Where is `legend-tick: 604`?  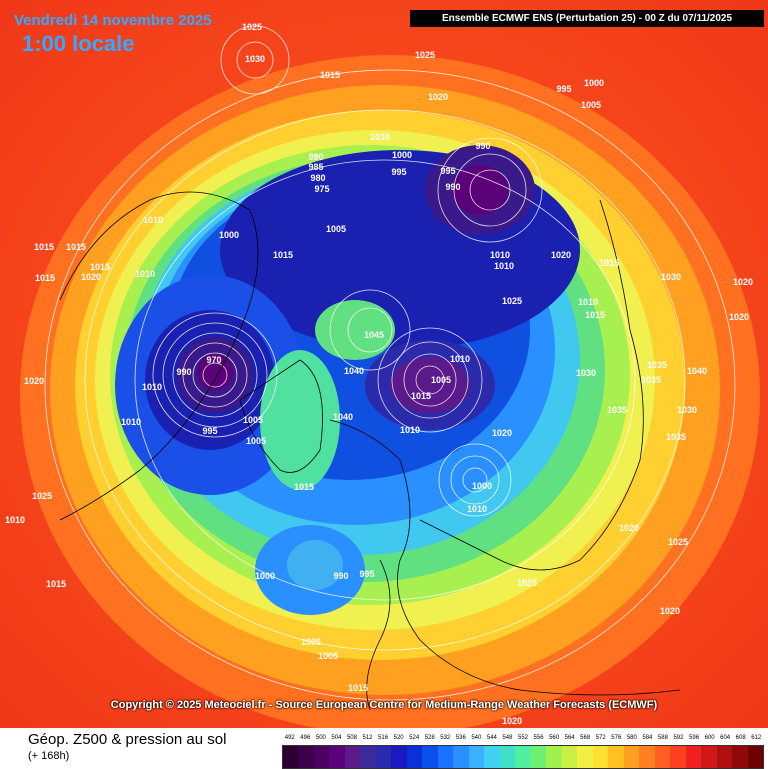
legend-tick: 604 is located at coordinates (725, 738).